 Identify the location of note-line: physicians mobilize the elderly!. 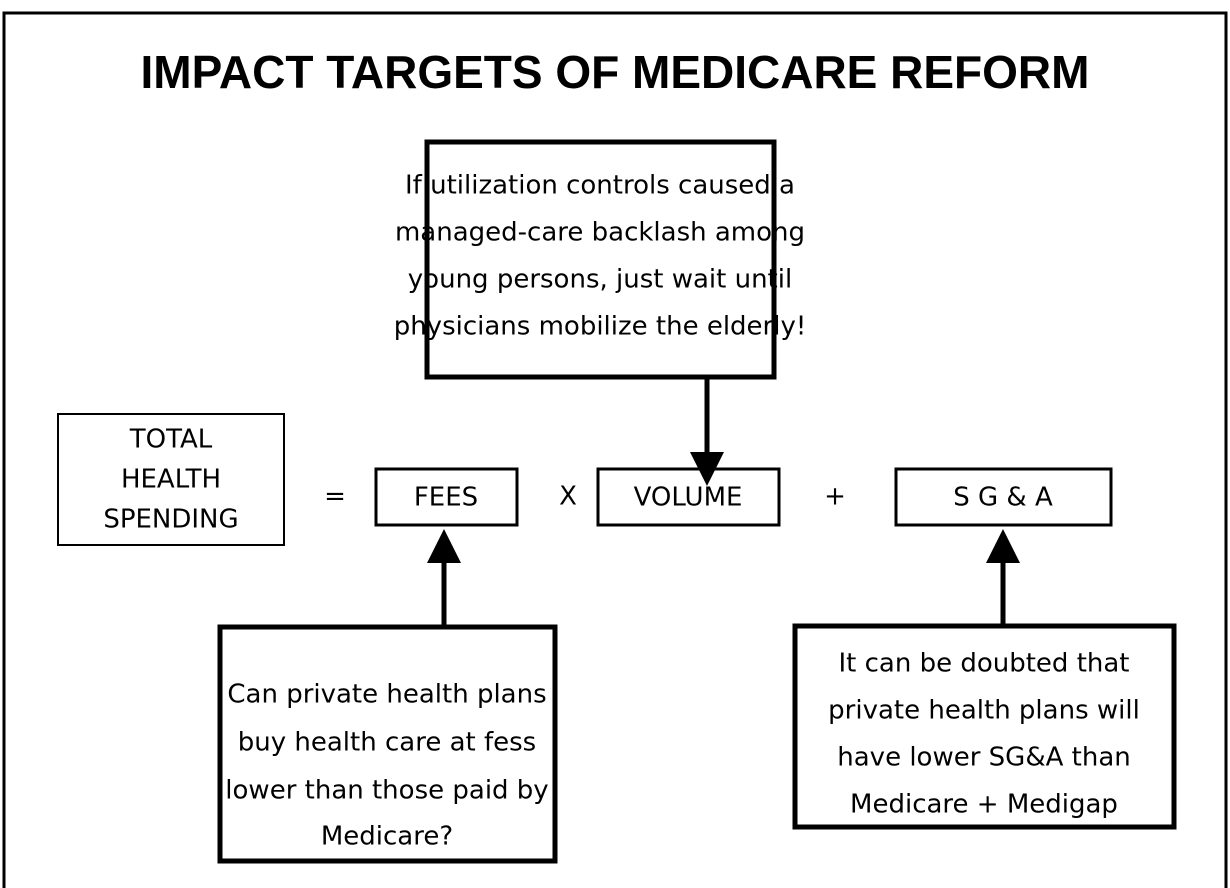
(600, 327).